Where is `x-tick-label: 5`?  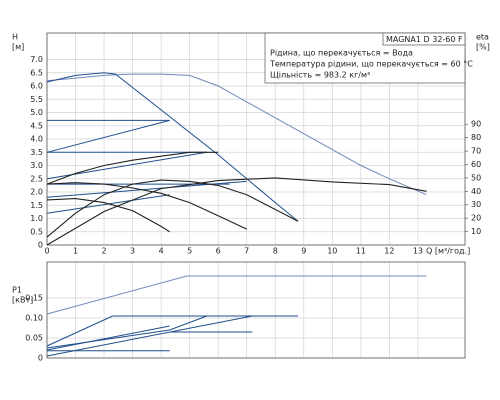 x-tick-label: 5 is located at coordinates (189, 251).